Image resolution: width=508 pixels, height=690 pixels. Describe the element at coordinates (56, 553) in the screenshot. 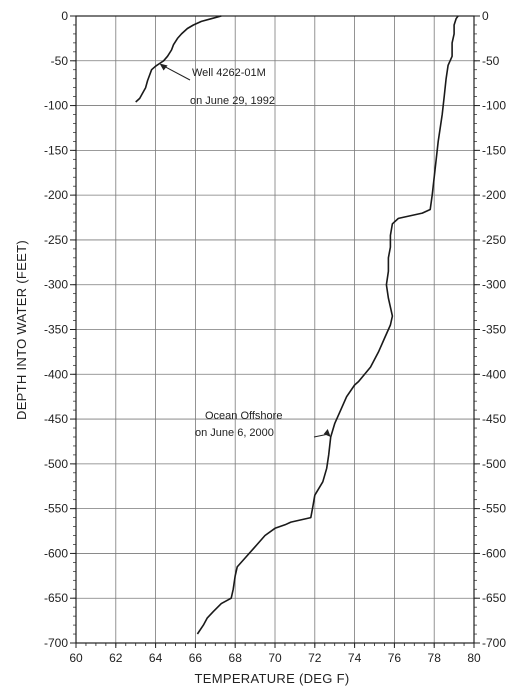

I see `y-tick-label-left: -600` at that location.